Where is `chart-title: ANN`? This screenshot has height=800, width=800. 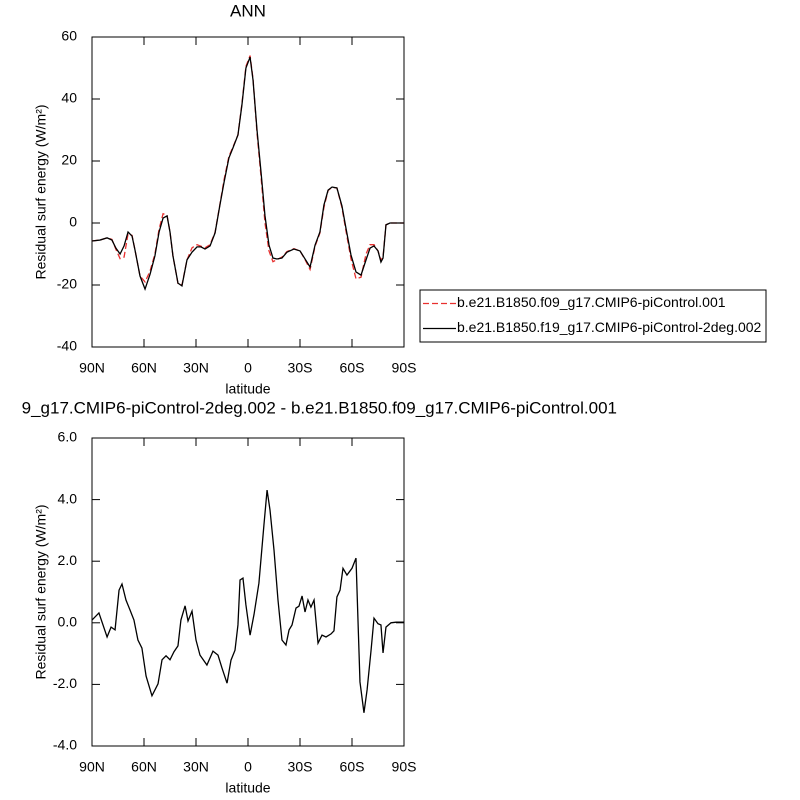 chart-title: ANN is located at coordinates (248, 10).